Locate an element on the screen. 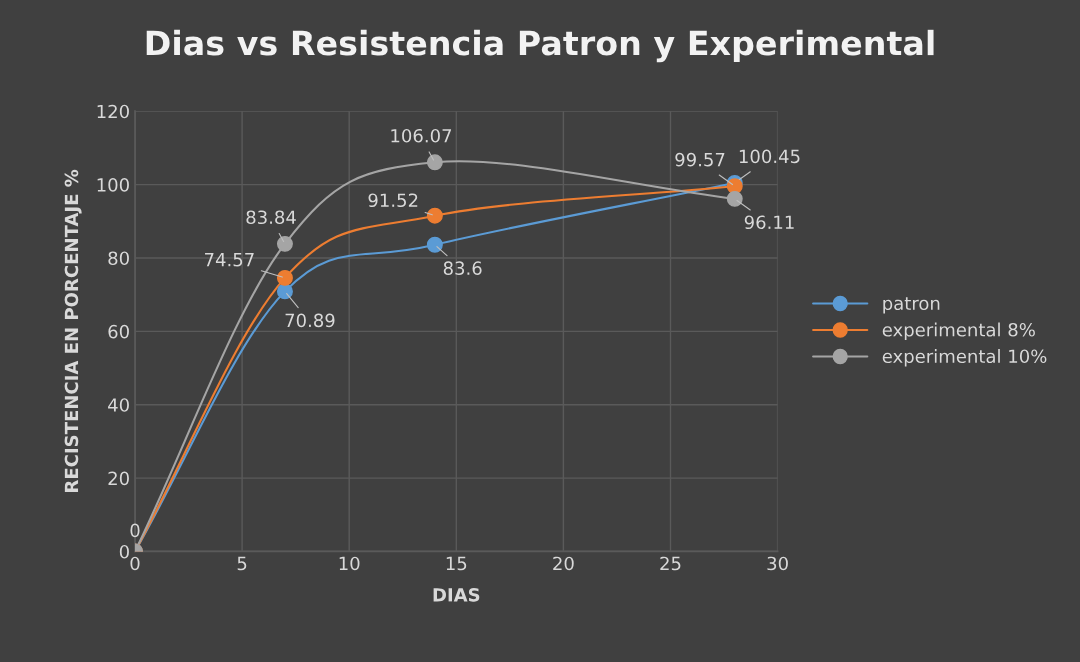 The width and height of the screenshot is (1080, 662). x-tick-label: 15 is located at coordinates (456, 563).